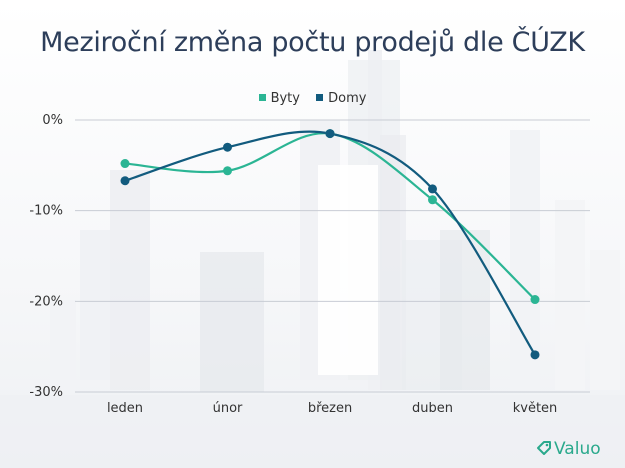 The height and width of the screenshot is (468, 625). What do you see at coordinates (46, 301) in the screenshot?
I see `y-tick-label: -20%` at bounding box center [46, 301].